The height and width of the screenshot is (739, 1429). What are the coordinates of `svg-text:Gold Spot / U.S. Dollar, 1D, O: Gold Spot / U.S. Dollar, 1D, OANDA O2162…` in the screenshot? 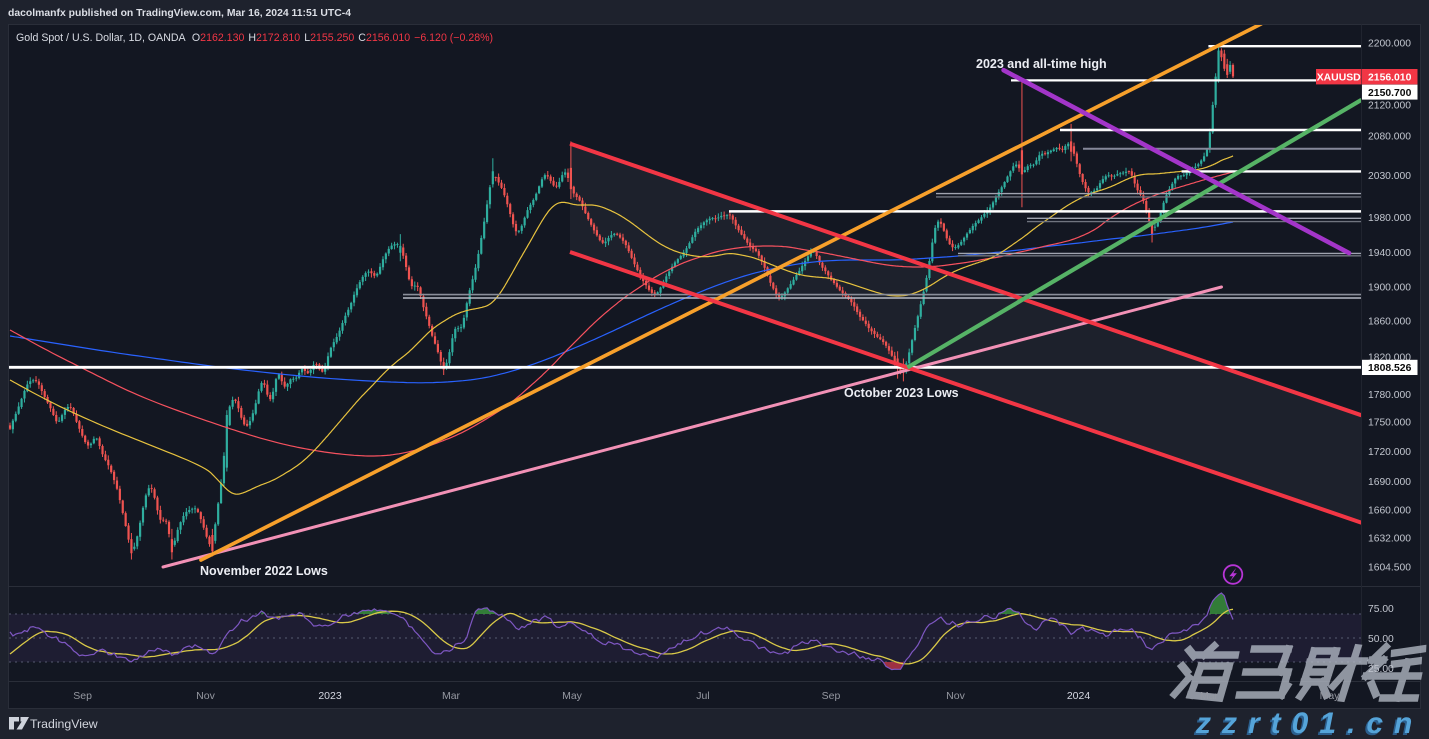 It's located at (254, 38).